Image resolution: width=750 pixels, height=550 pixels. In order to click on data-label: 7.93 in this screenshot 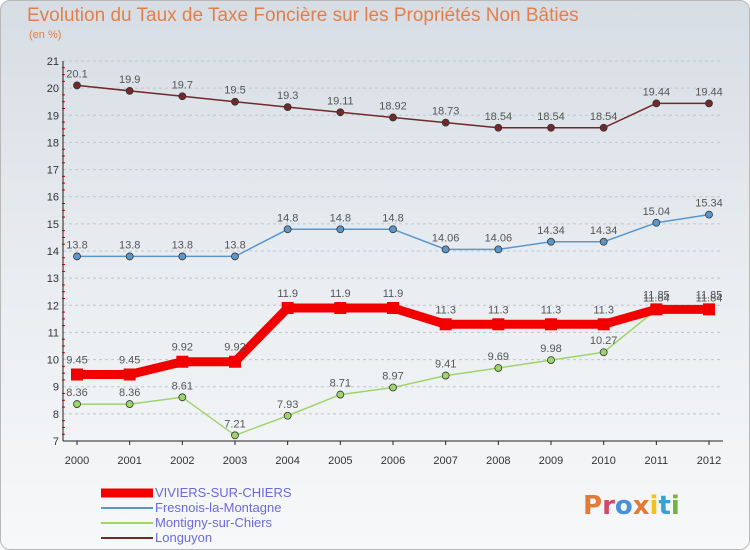, I will do `click(287, 405)`.